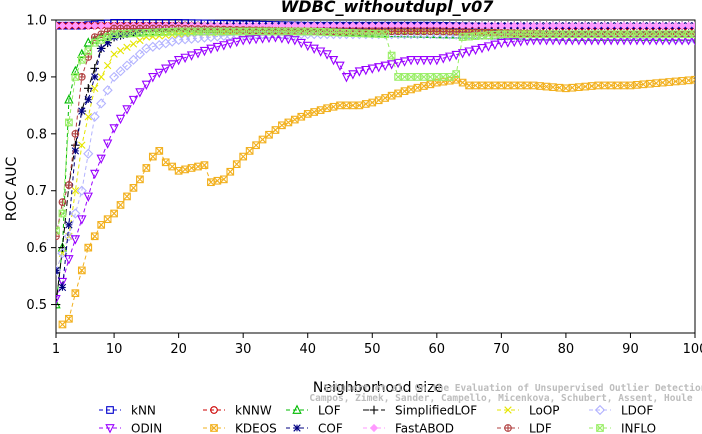  Describe the element at coordinates (110, 429) in the screenshot. I see `legend-marker-odin` at that location.